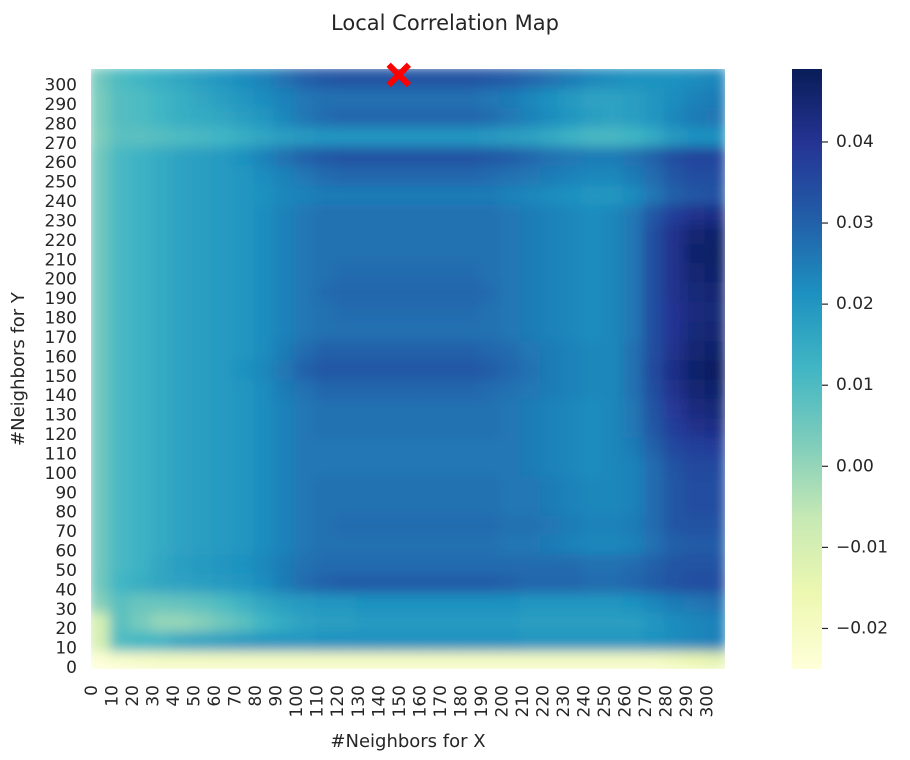 The image size is (910, 760). I want to click on colorbar-tick-label: 0.03, so click(855, 223).